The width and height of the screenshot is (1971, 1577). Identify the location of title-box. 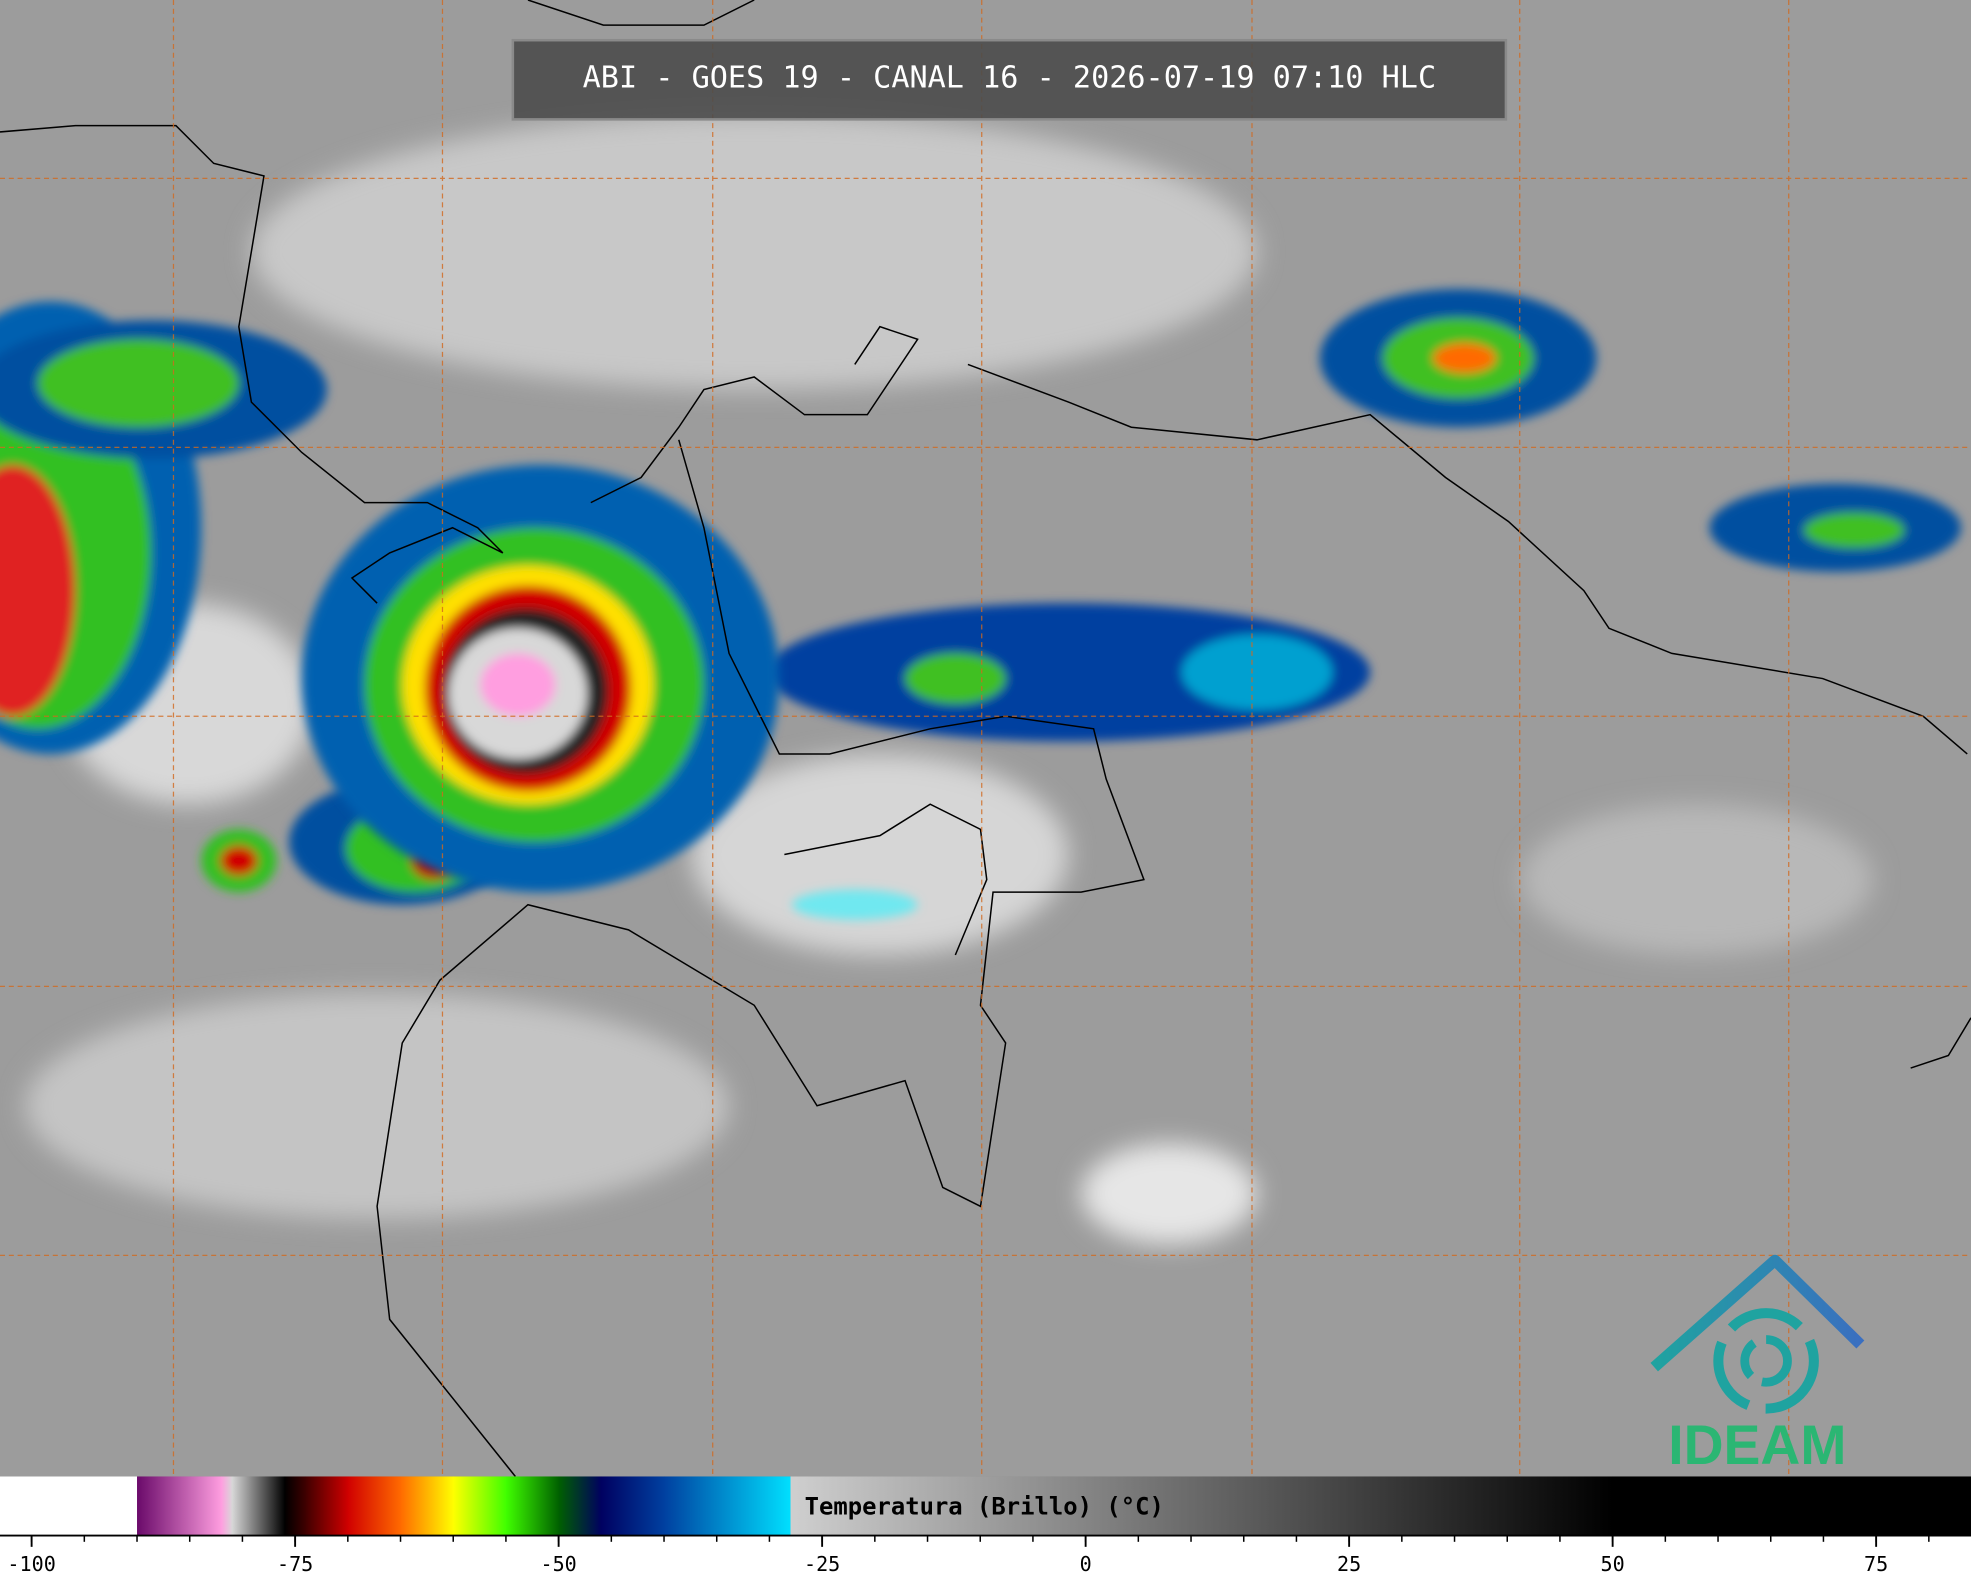
(1009, 79).